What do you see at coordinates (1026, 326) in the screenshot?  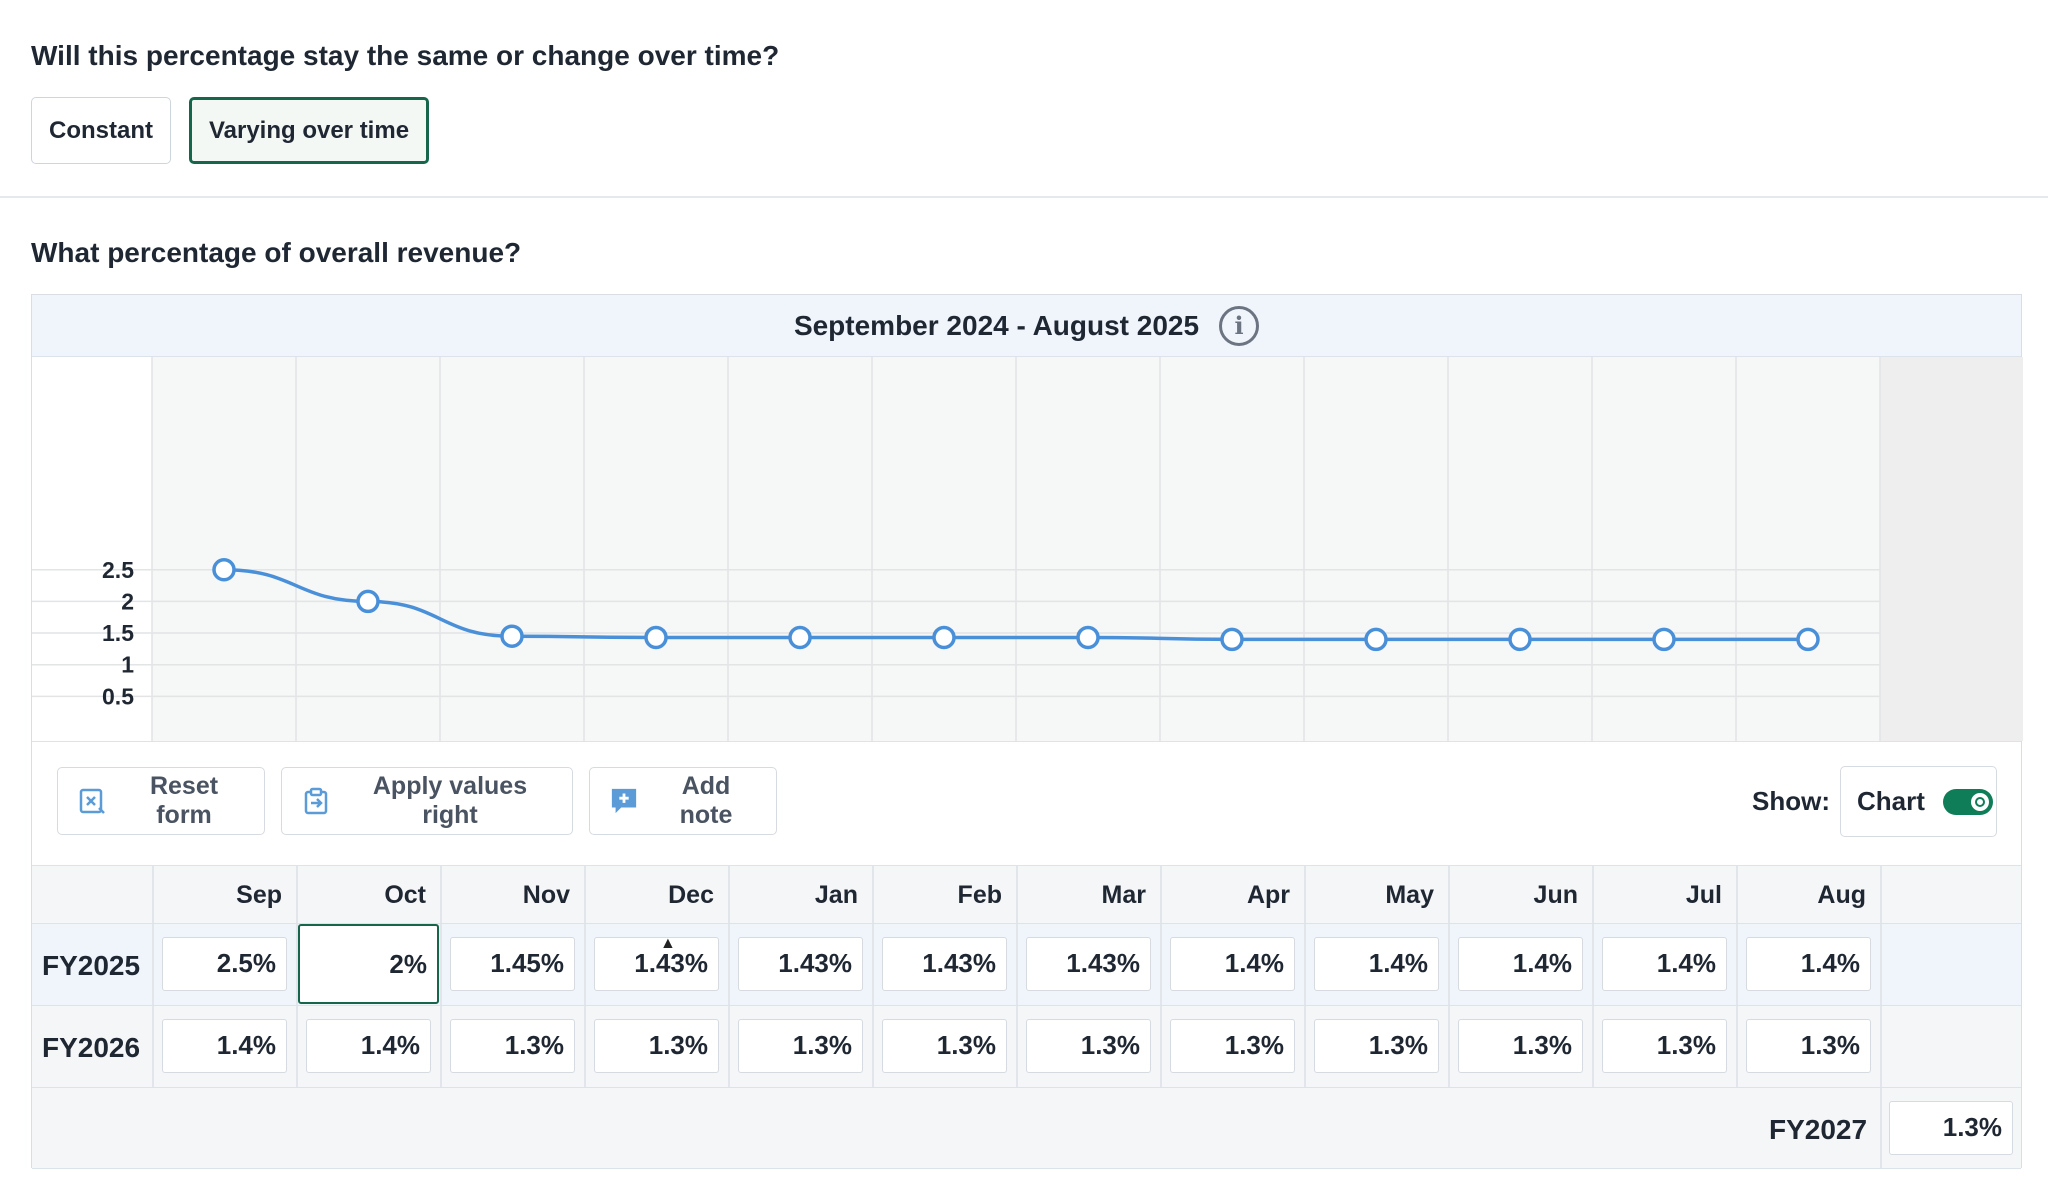 I see `period-header: September 2024 - August 2025 i` at bounding box center [1026, 326].